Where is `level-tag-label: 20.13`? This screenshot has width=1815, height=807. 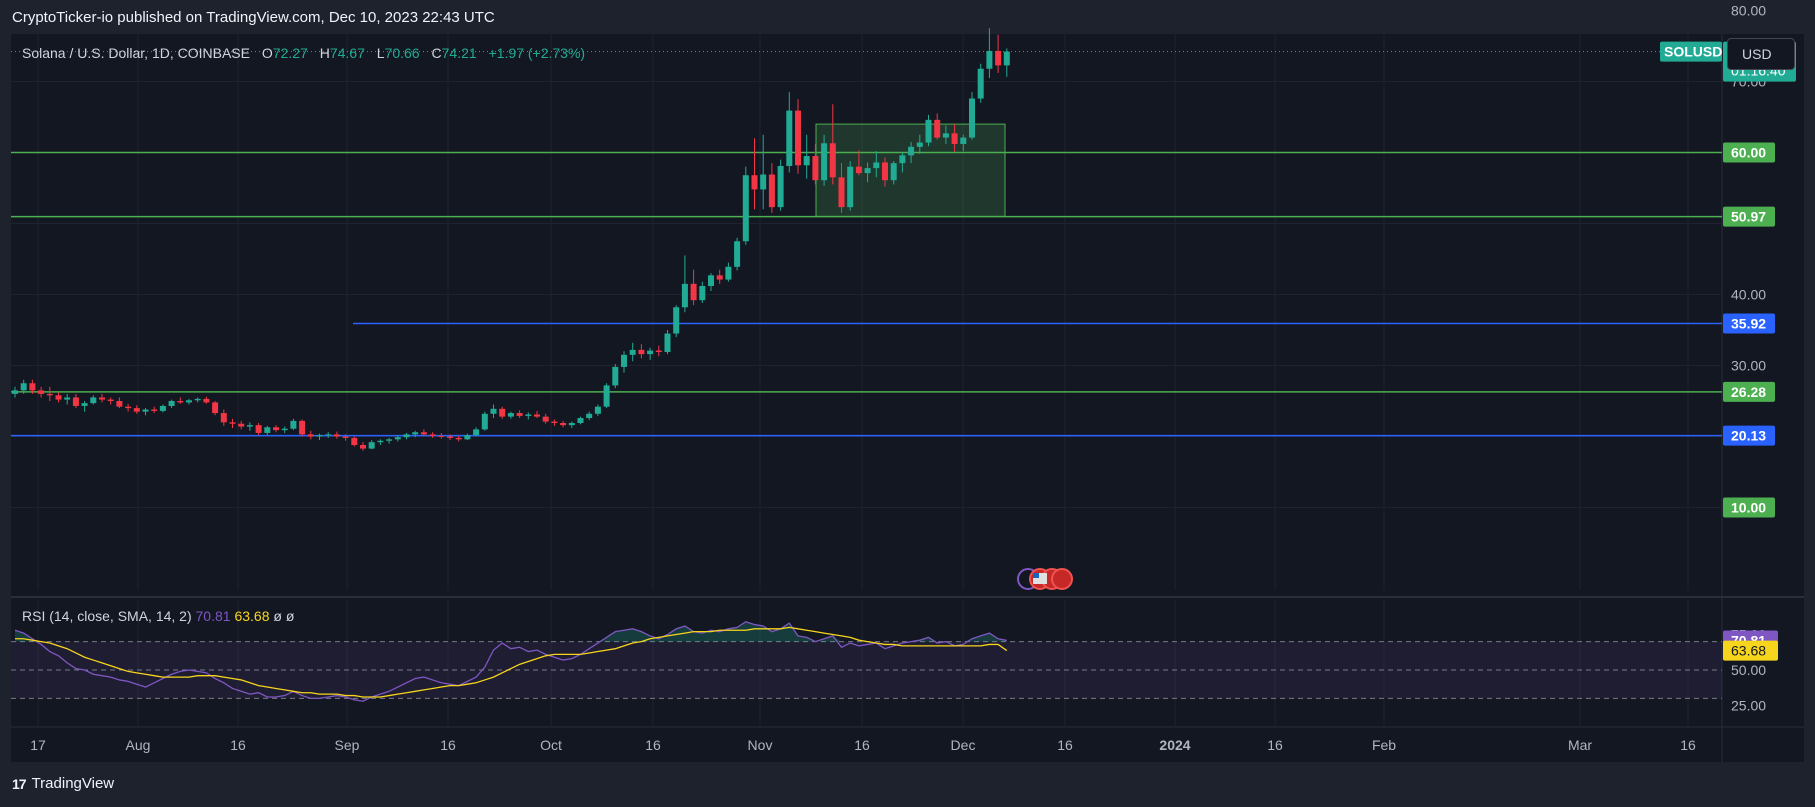 level-tag-label: 20.13 is located at coordinates (1748, 436).